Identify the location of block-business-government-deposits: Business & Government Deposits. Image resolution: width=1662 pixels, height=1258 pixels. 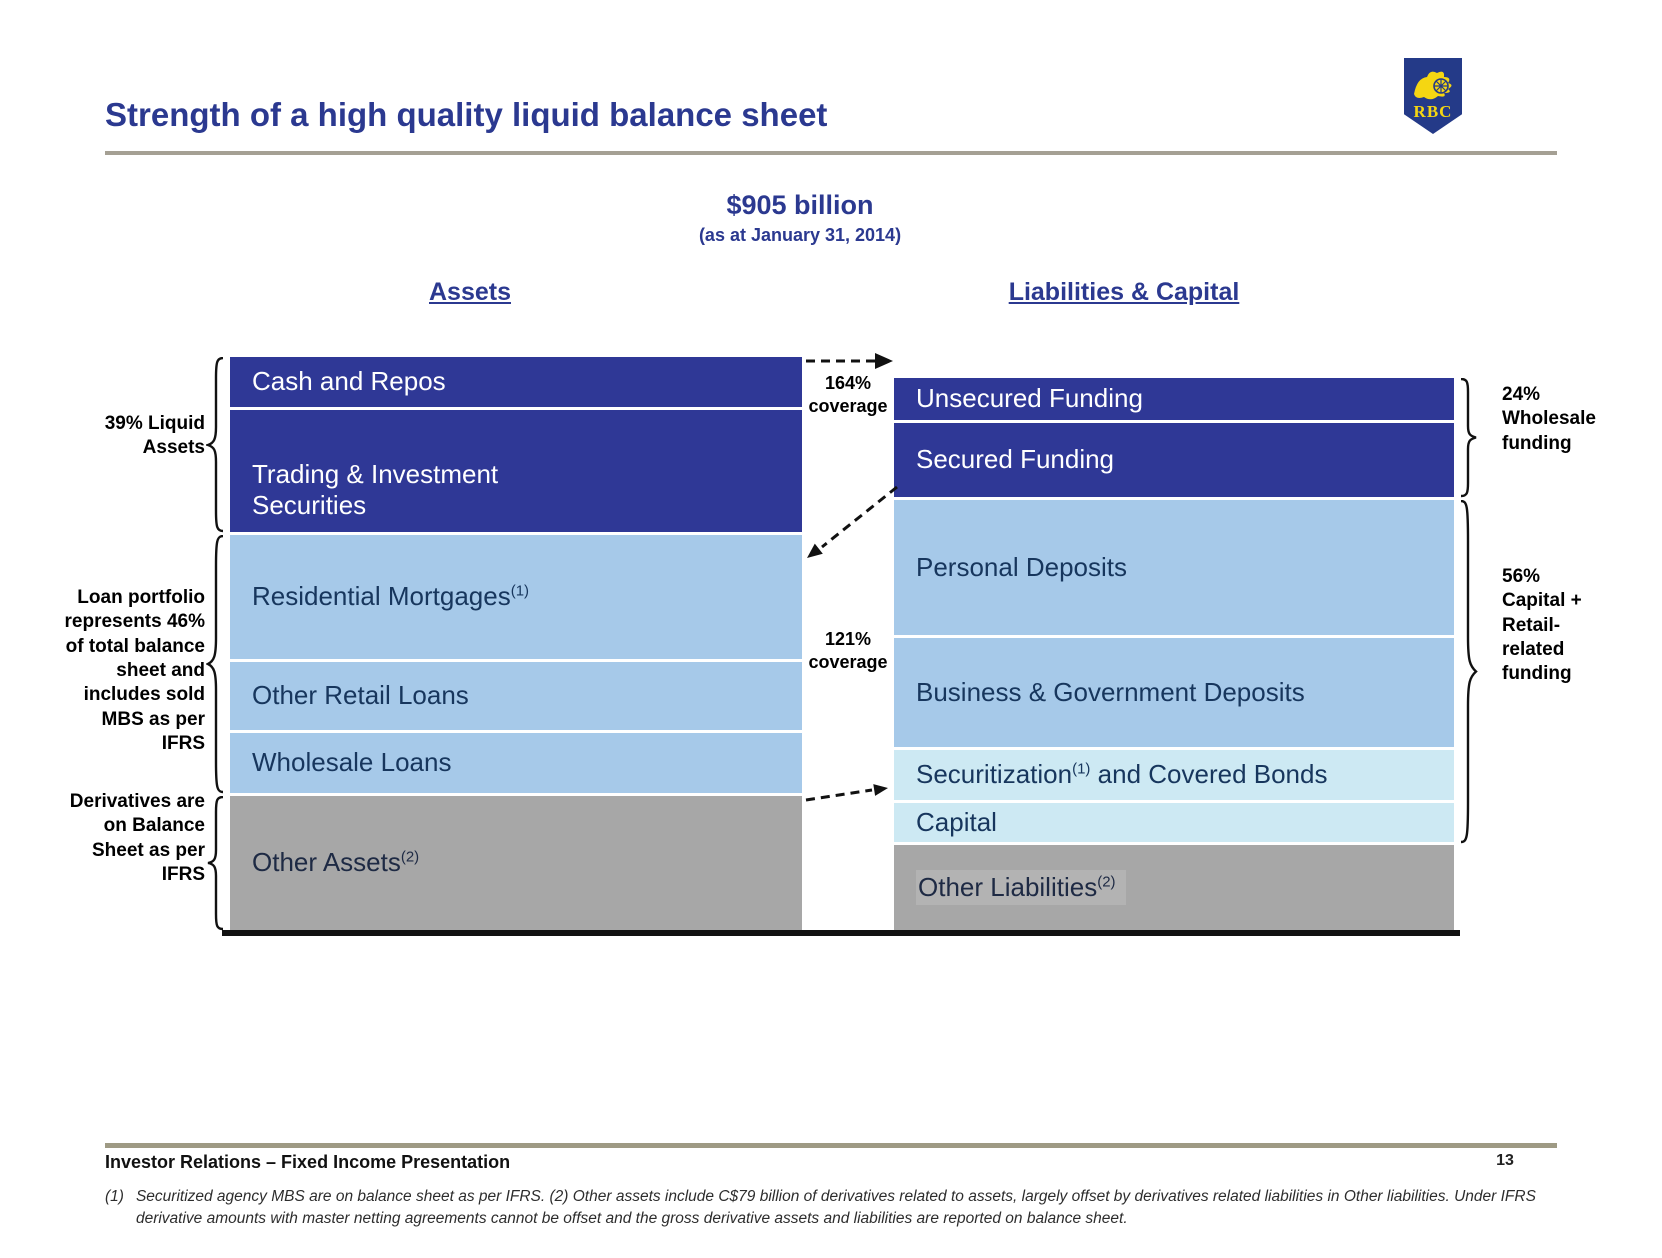
(1174, 692).